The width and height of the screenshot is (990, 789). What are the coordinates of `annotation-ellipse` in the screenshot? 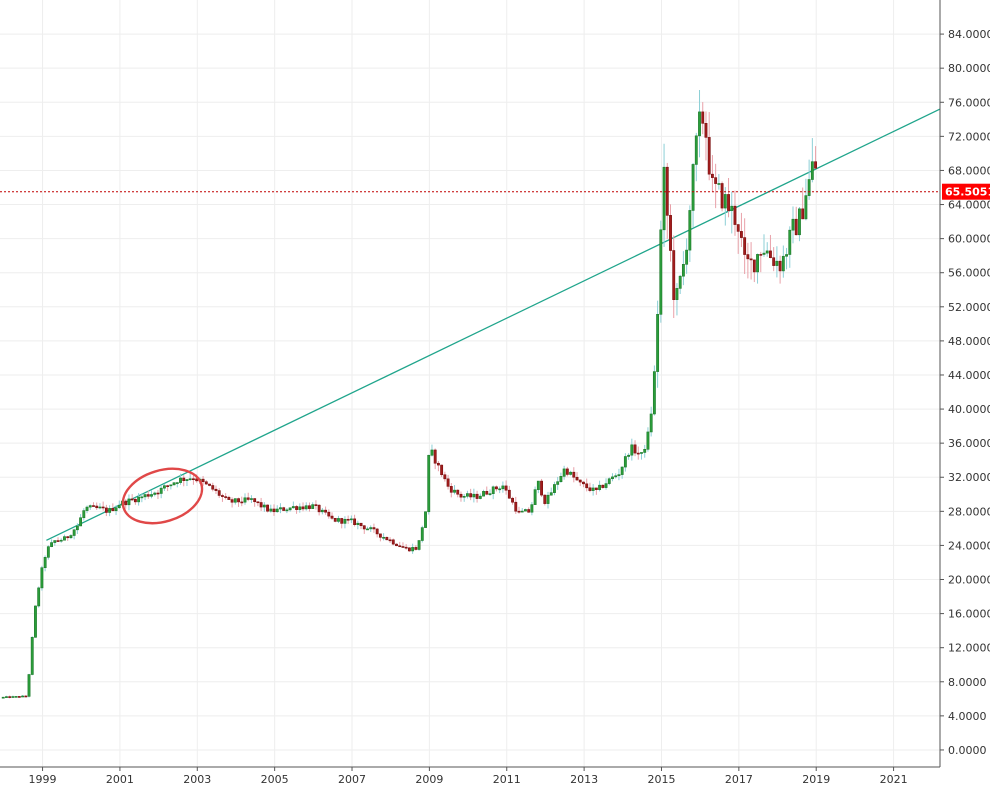 It's located at (162, 496).